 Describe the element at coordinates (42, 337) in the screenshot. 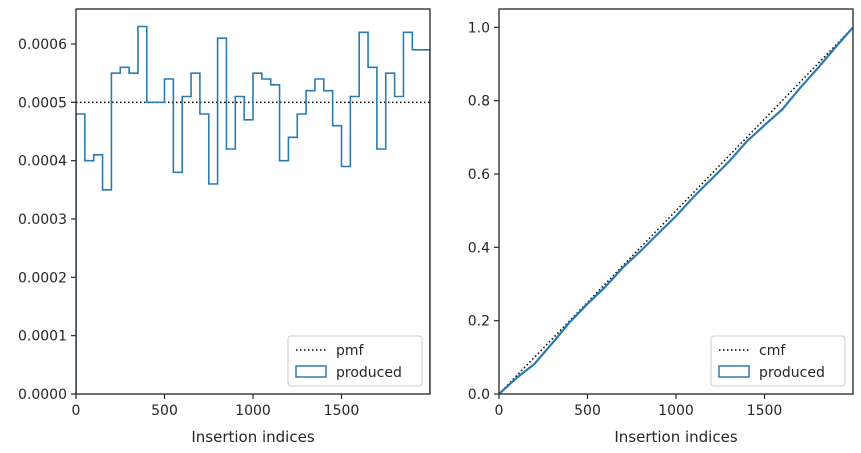

I see `y-tick-label: 0.0001` at that location.